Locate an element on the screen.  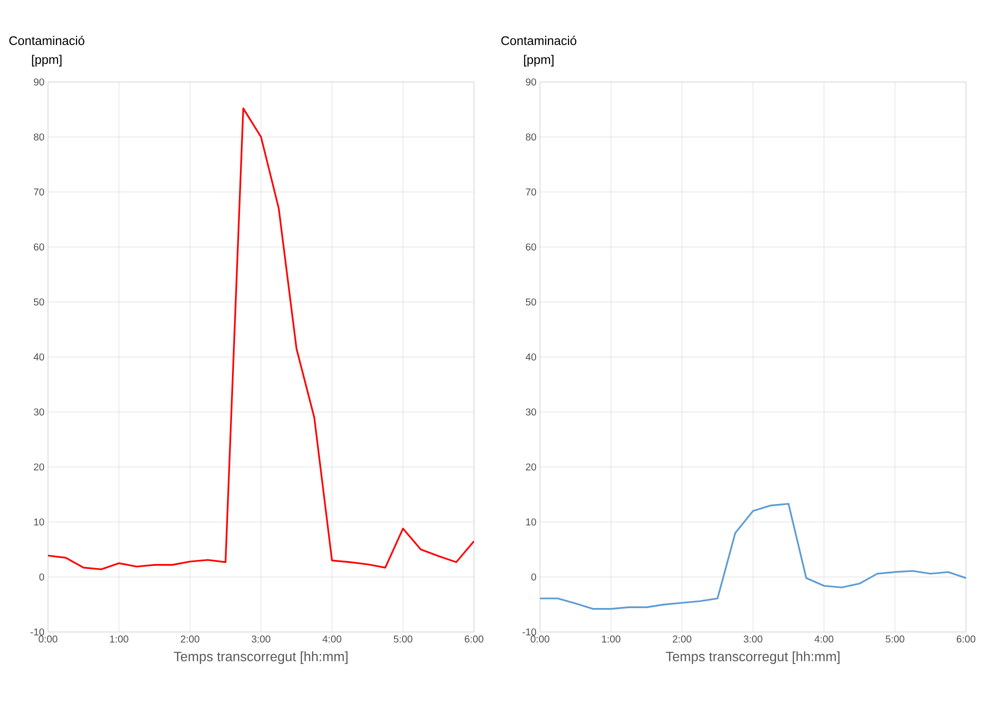
line-series is located at coordinates (753, 556).